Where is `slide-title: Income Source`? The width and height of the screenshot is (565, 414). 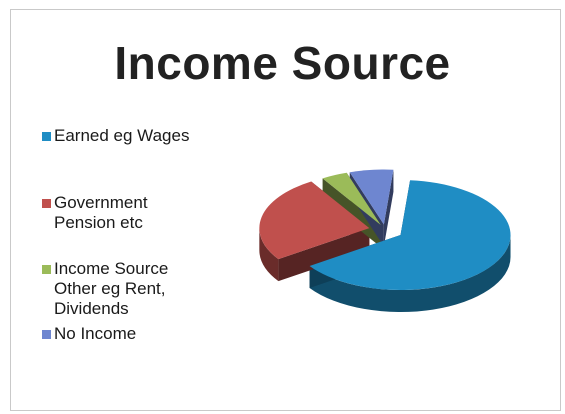 slide-title: Income Source is located at coordinates (282, 63).